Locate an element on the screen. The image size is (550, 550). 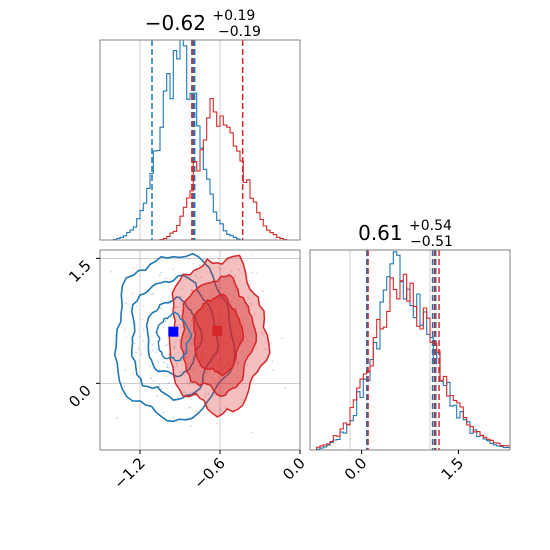
top-histogram-panel is located at coordinates (200, 140).